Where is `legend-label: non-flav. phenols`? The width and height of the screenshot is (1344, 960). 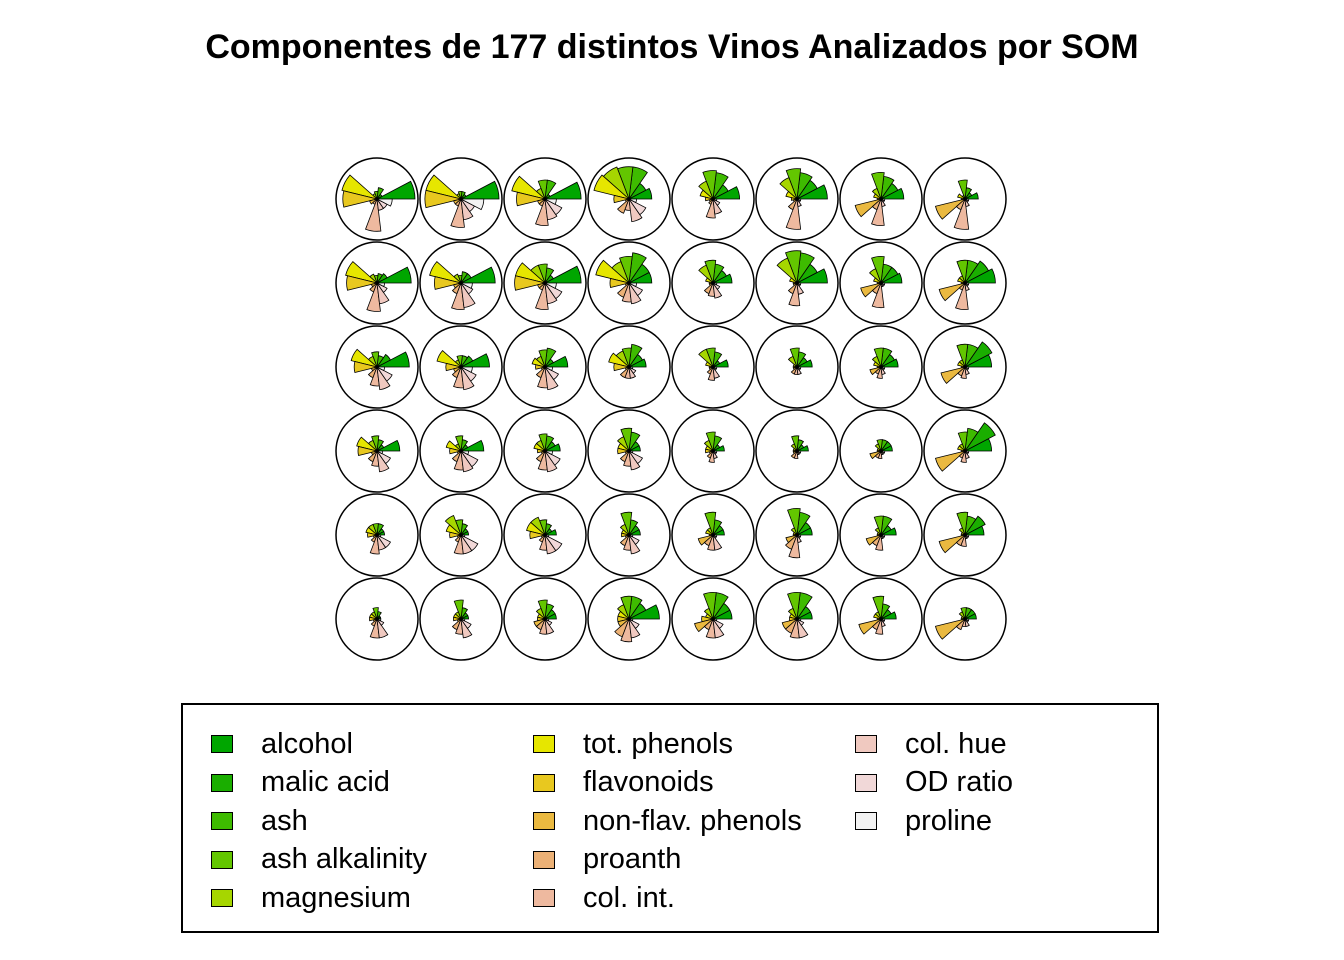
legend-label: non-flav. phenols is located at coordinates (692, 820).